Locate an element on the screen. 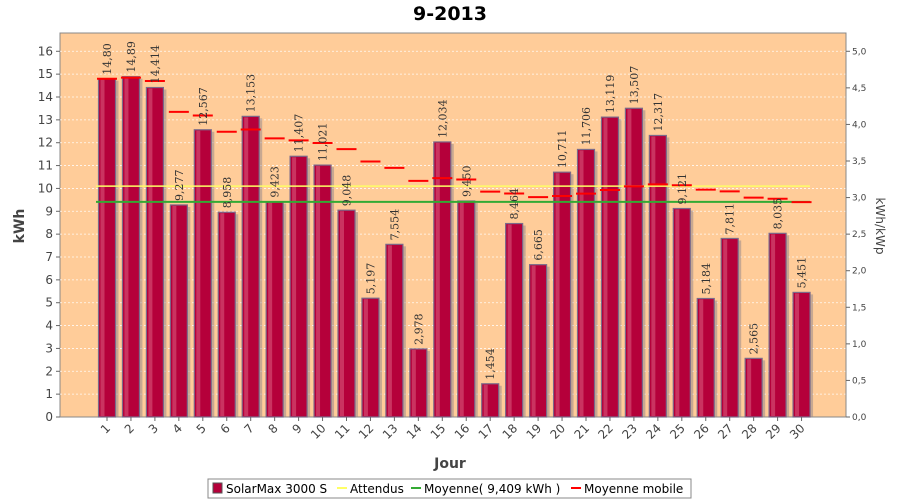 This screenshot has width=900, height=500. x-tick-label: 17 is located at coordinates (486, 431).